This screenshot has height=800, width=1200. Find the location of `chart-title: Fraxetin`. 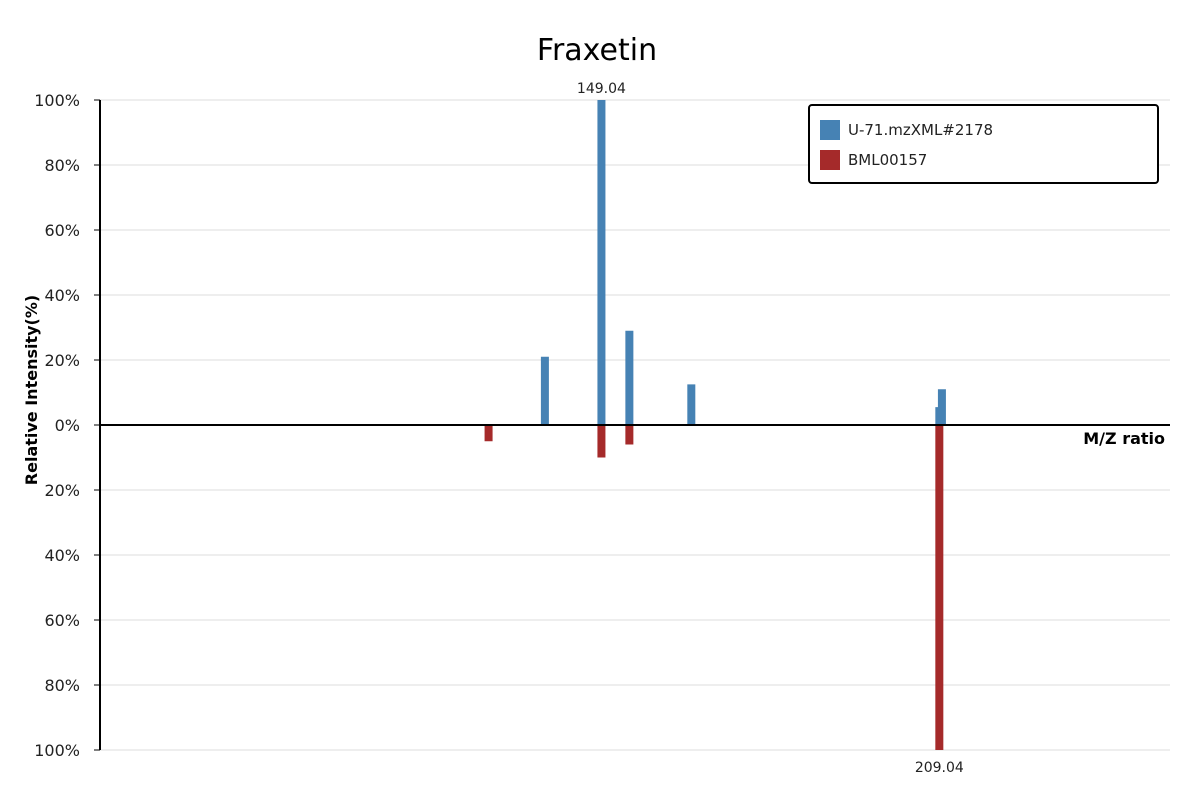

chart-title: Fraxetin is located at coordinates (597, 50).